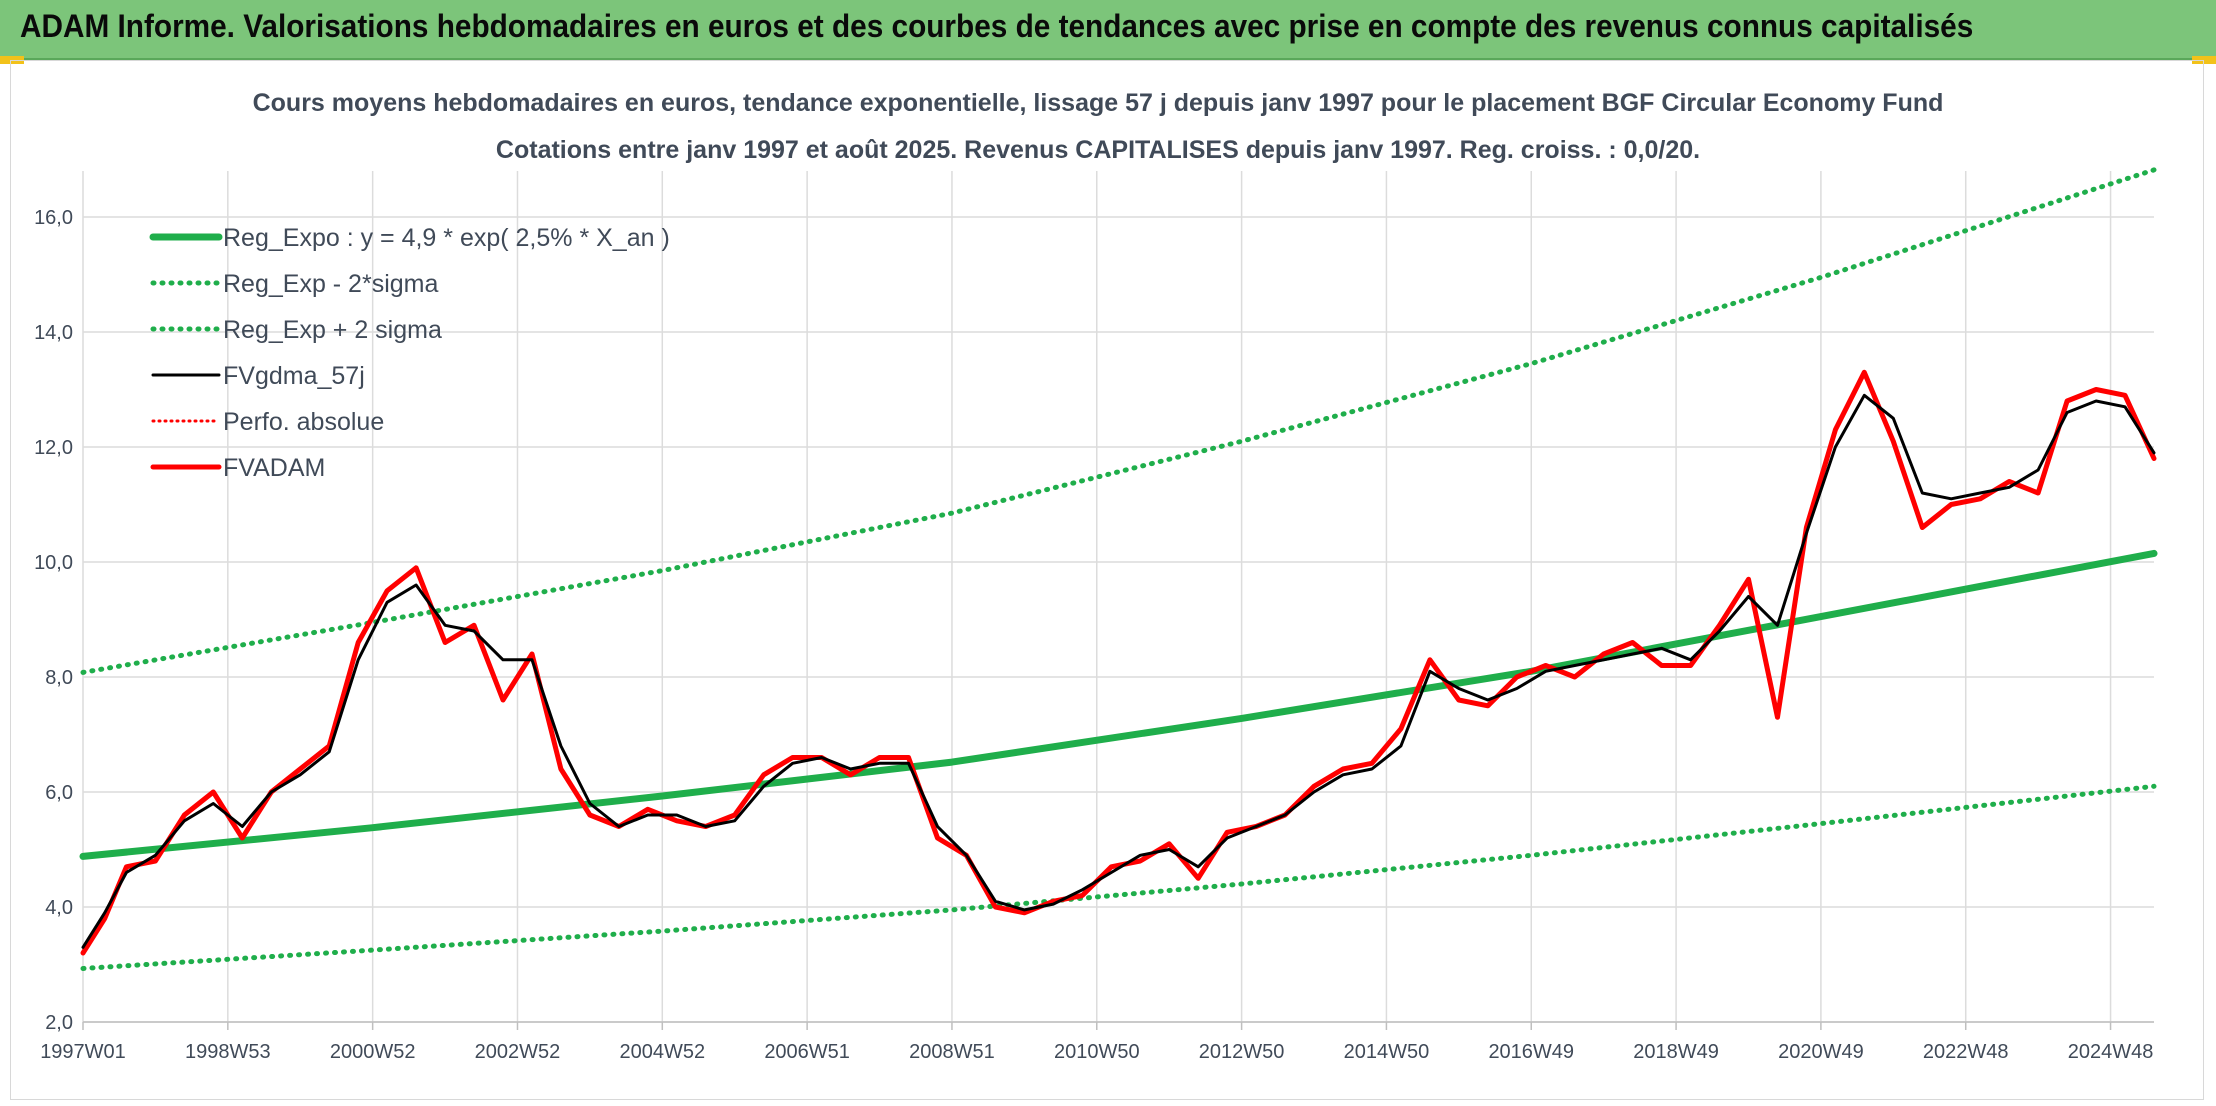  I want to click on y-tick-label: 6,0, so click(59, 793).